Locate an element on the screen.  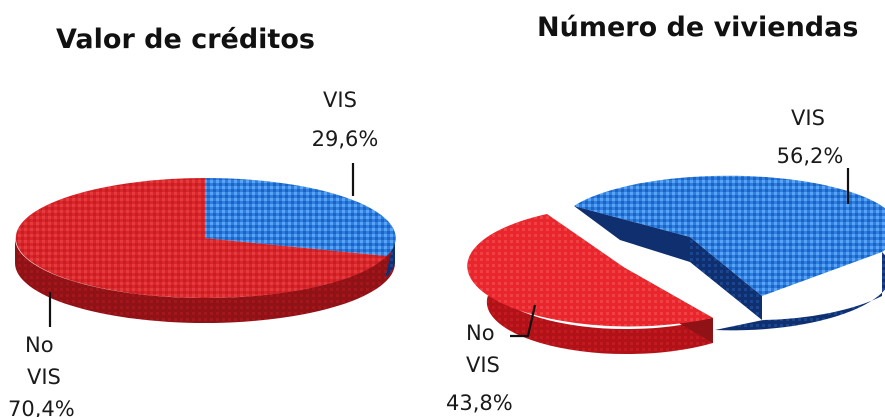
chart-title-valor-creditos: Valor de créditos is located at coordinates (185, 39).